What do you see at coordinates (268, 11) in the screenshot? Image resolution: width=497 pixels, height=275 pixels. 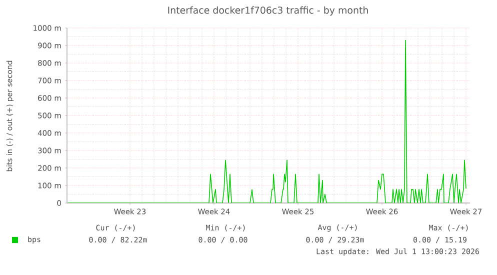 I see `chart-title: Interface docker1f706c3 traffic - by month` at bounding box center [268, 11].